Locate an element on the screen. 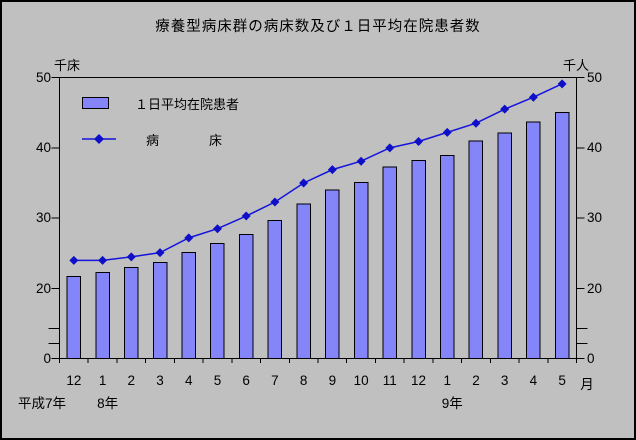 The height and width of the screenshot is (440, 636). legend-item-inpatients: １日平均在院患者 is located at coordinates (160, 103).